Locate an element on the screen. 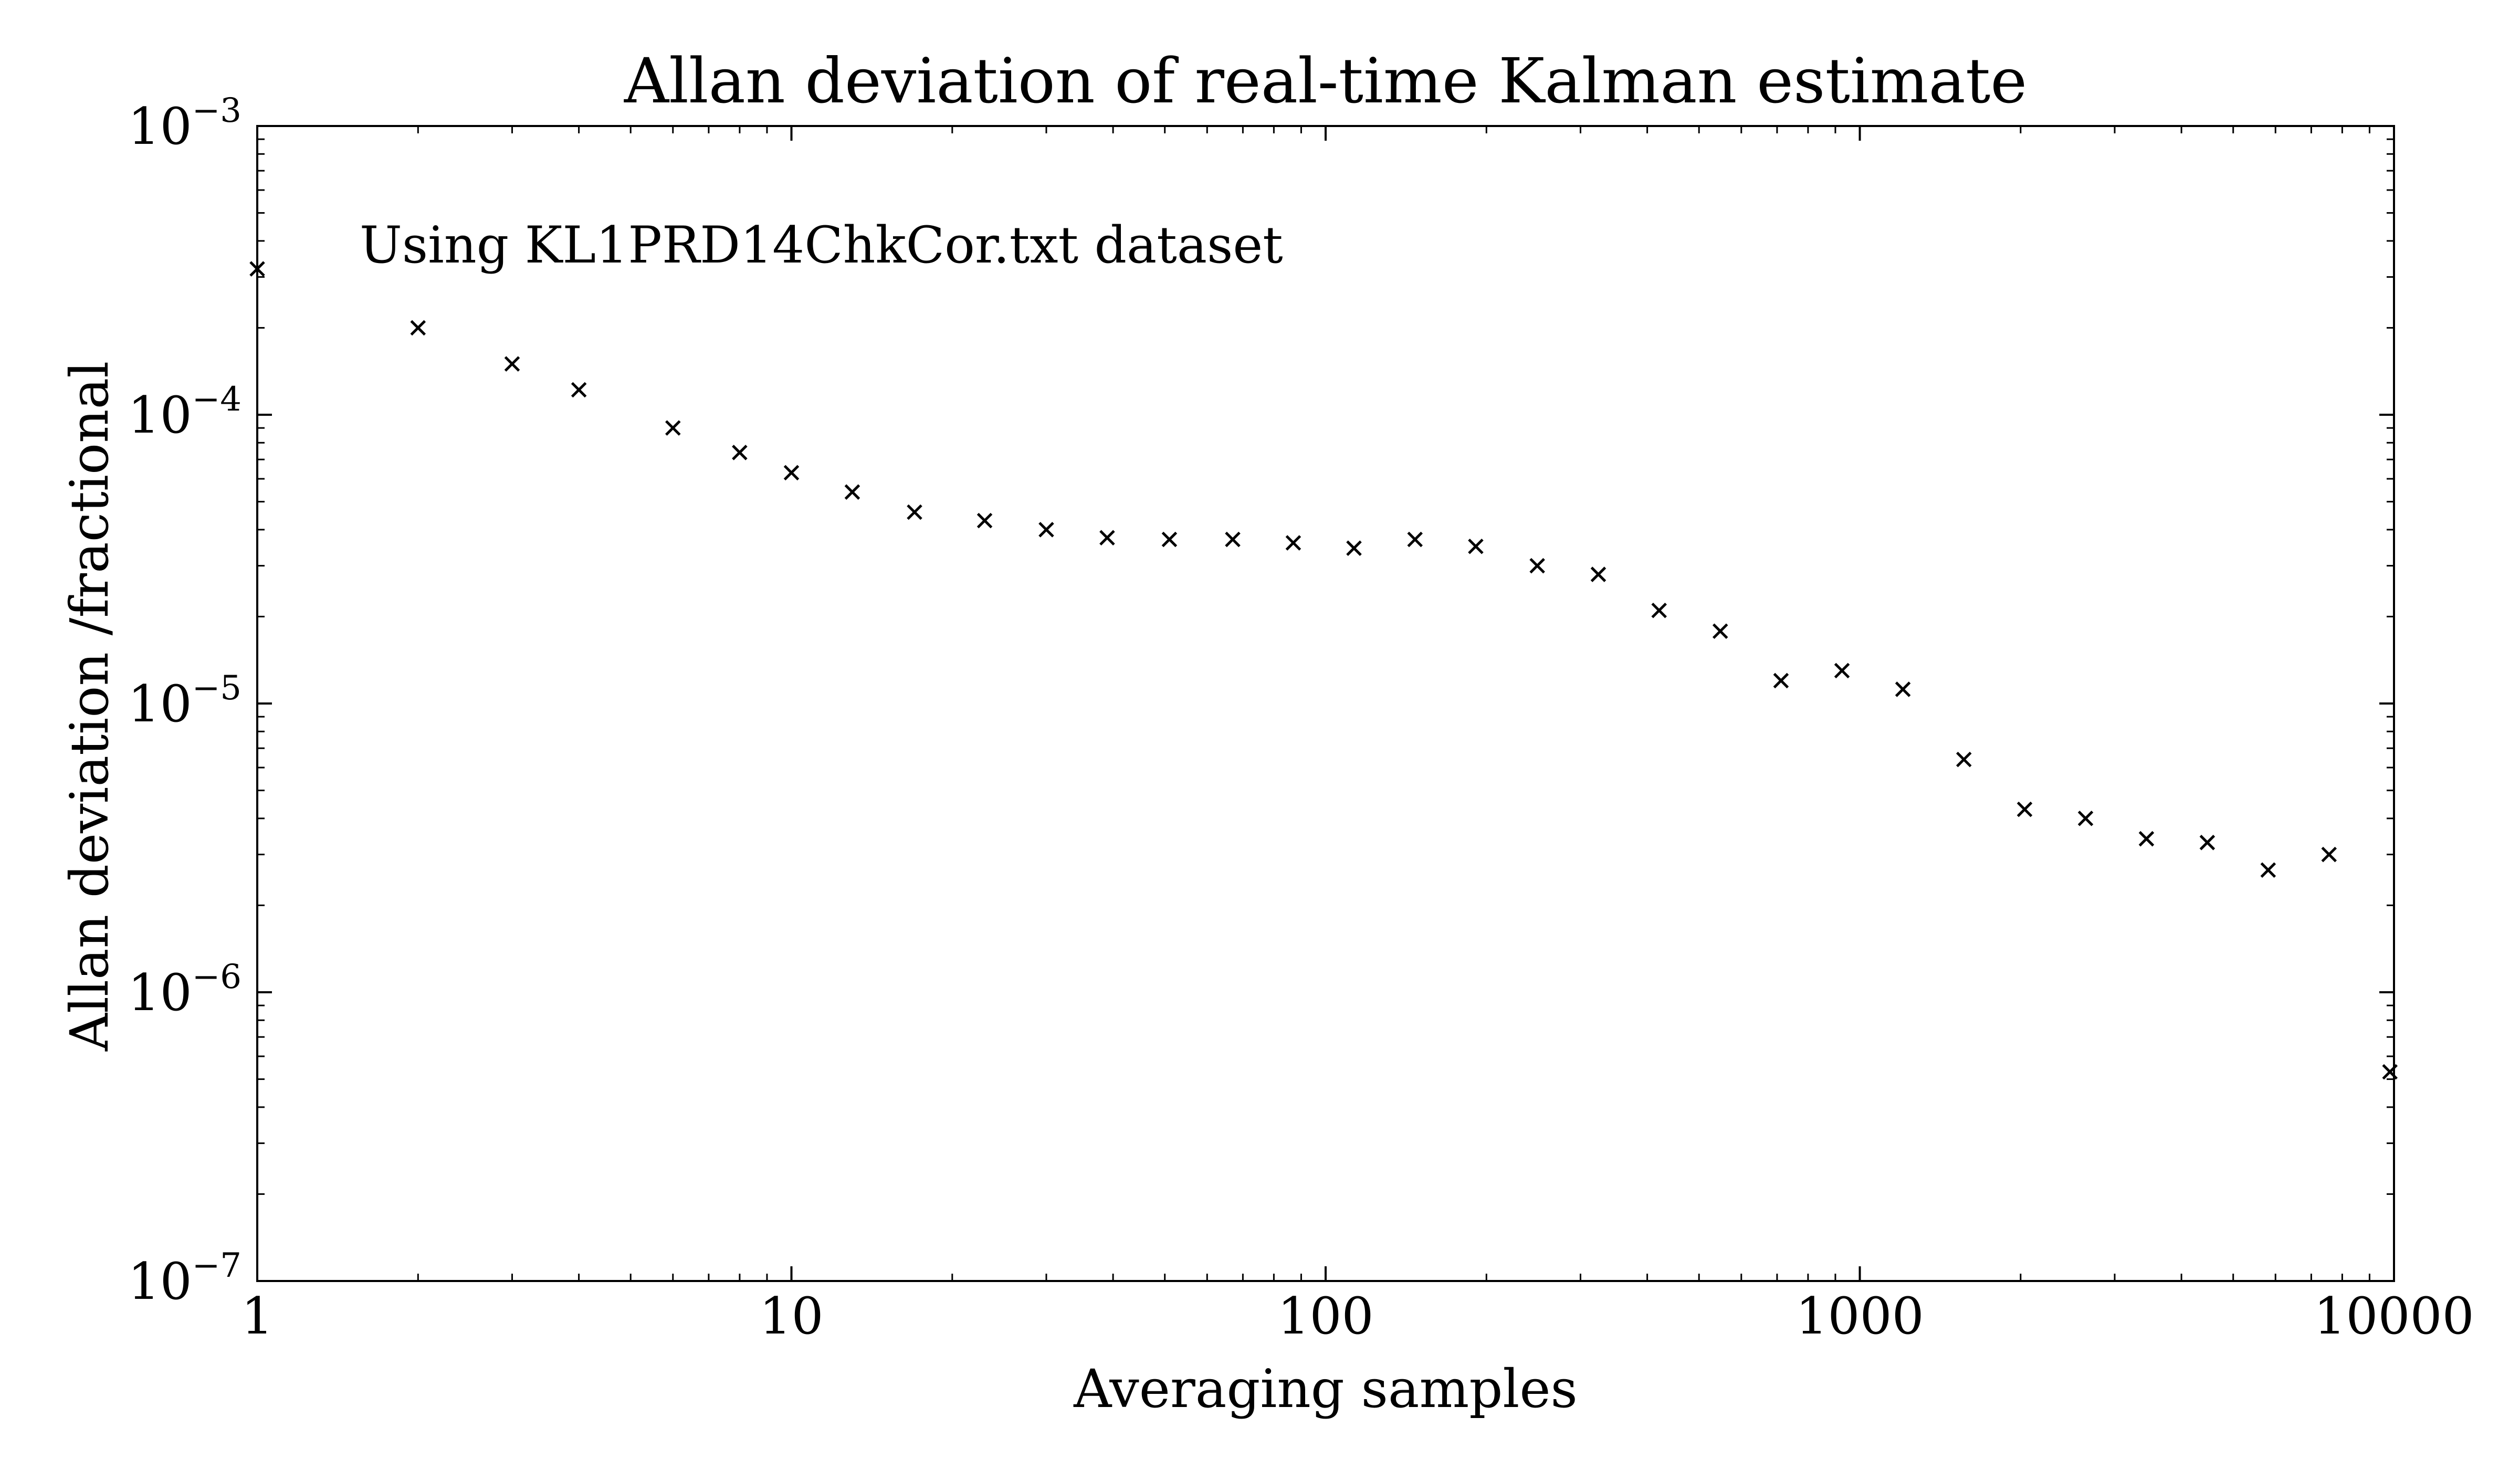 This screenshot has width=2520, height=1470. dataset-annotation: Using KL1PRD14ChkCor.txt dataset is located at coordinates (821, 245).